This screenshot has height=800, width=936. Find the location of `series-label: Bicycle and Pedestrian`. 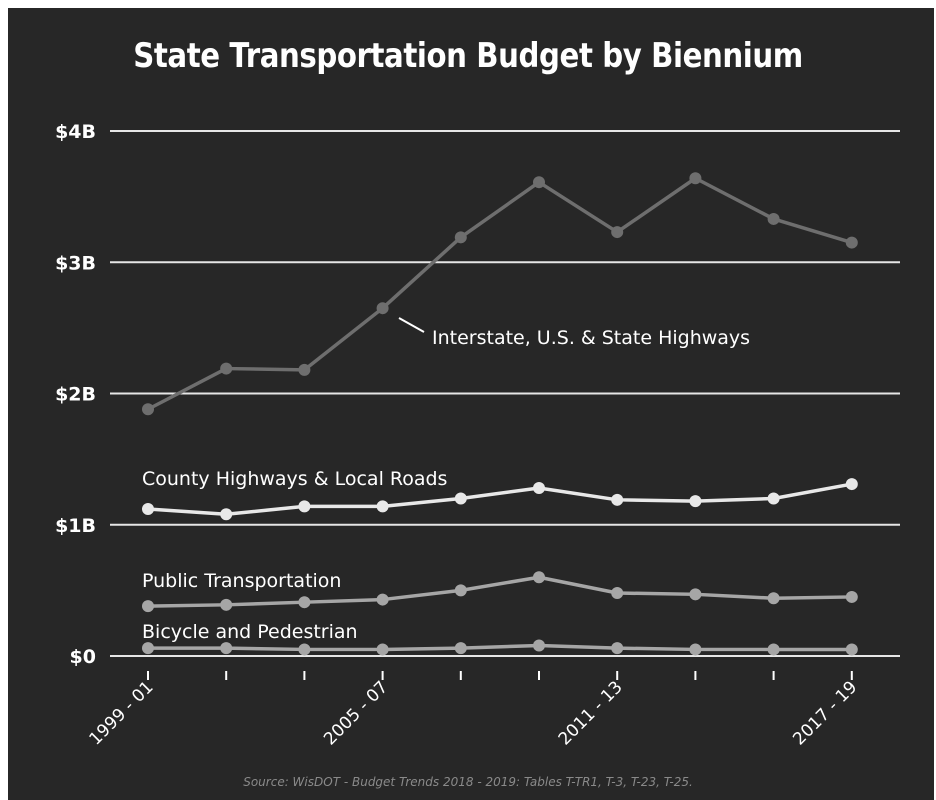

series-label: Bicycle and Pedestrian is located at coordinates (250, 632).